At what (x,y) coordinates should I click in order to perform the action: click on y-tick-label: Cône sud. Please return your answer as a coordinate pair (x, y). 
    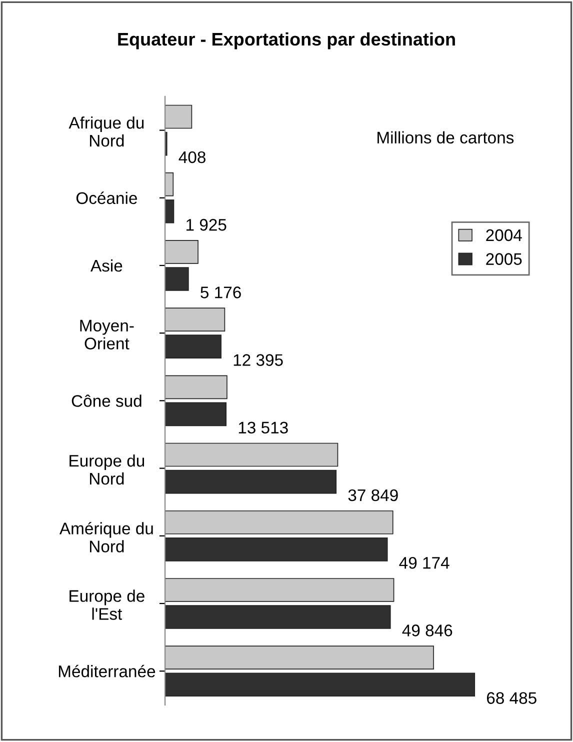
    Looking at the image, I should click on (107, 400).